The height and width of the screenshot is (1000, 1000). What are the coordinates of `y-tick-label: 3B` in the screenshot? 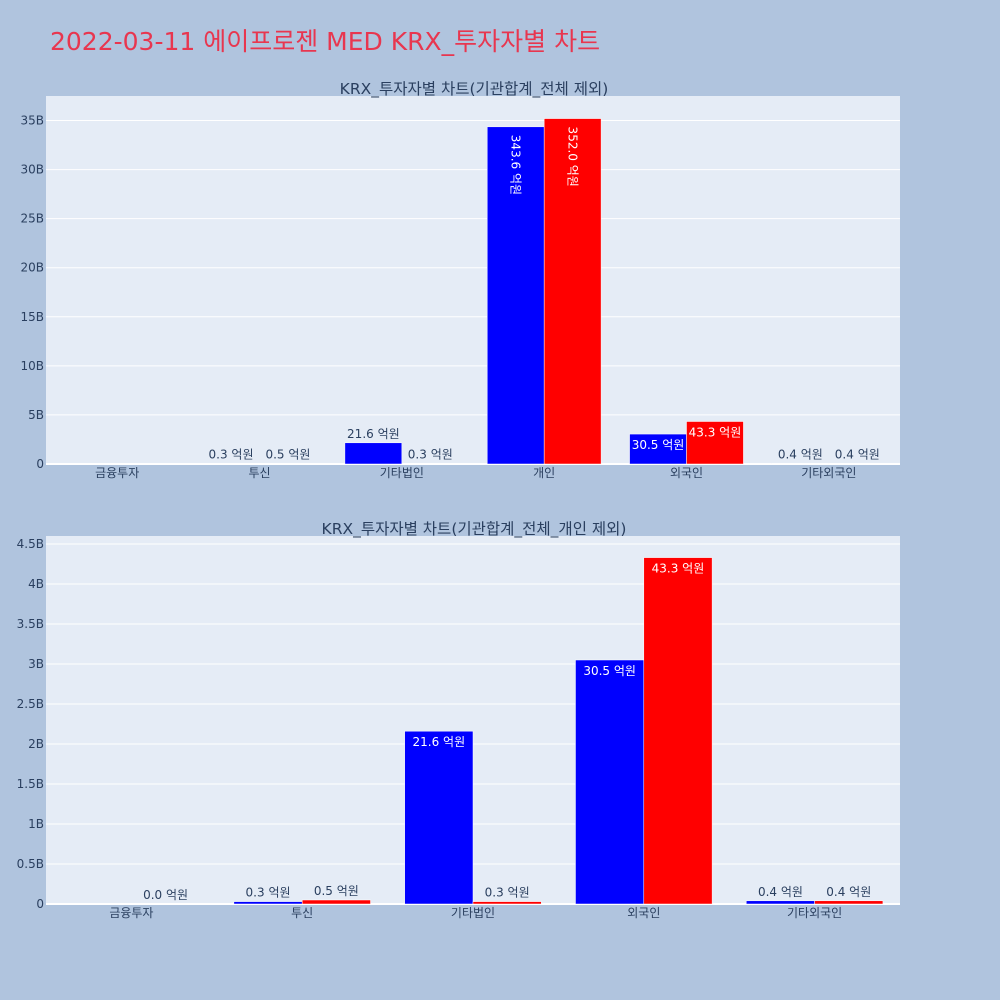 It's located at (36, 664).